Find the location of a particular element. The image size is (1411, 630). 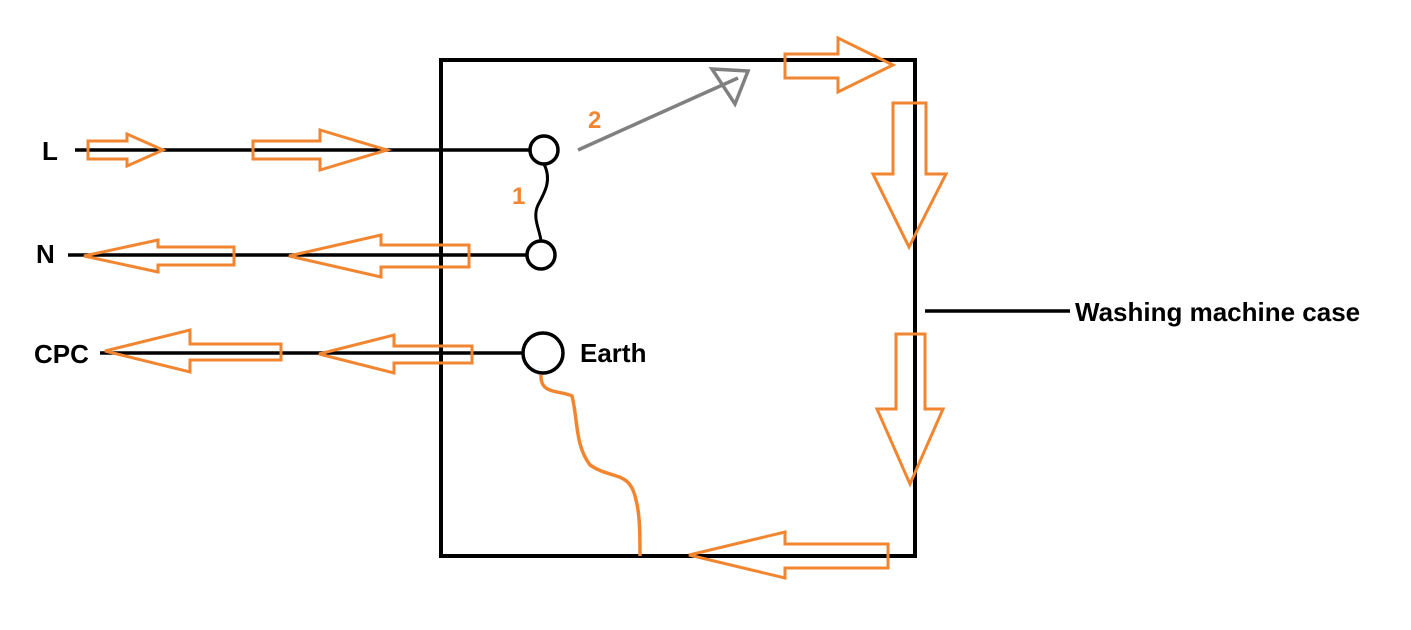

step-one-label: 1 is located at coordinates (518, 196).